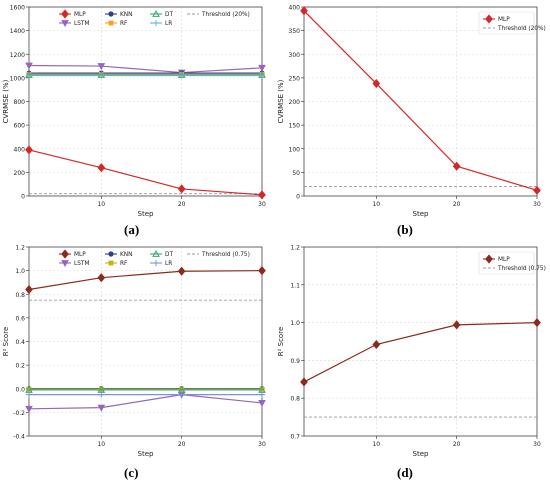  Describe the element at coordinates (281, 342) in the screenshot. I see `y-axis-label: R² Score` at that location.